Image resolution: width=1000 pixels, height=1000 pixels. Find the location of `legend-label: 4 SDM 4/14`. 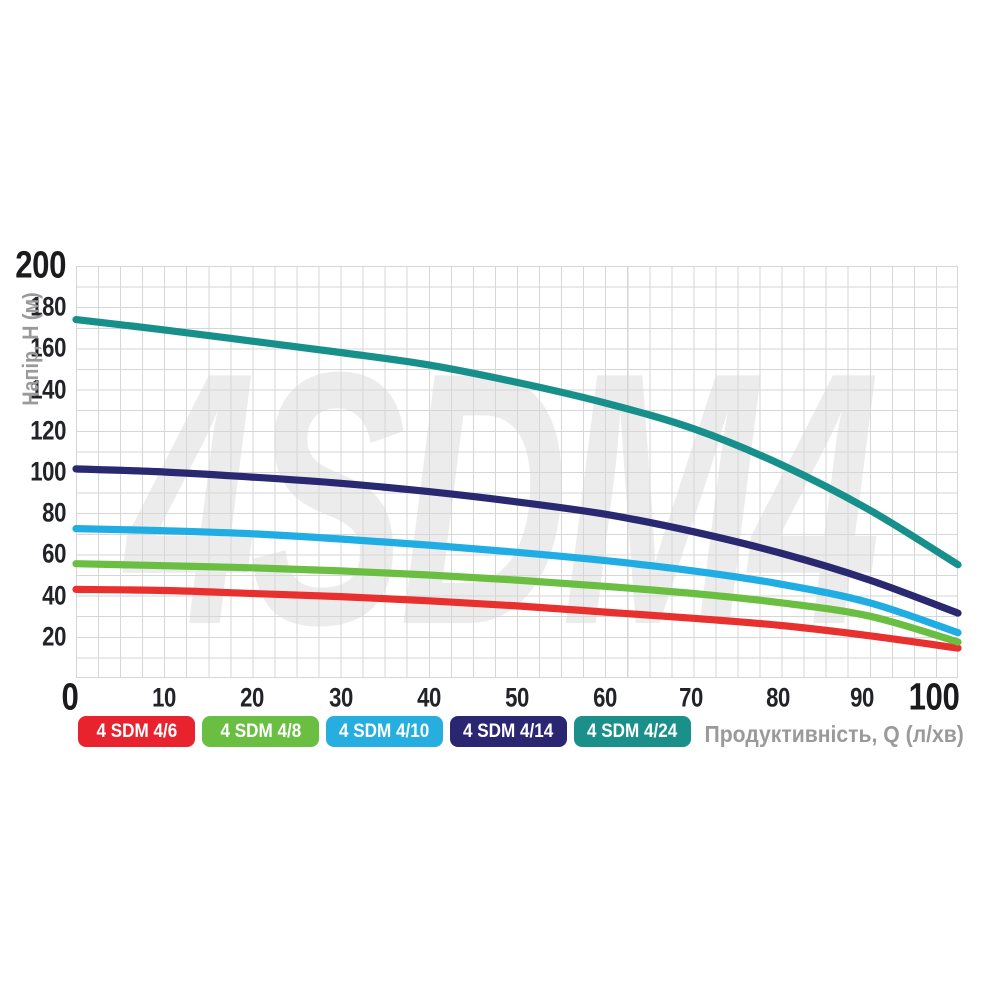

legend-label: 4 SDM 4/14 is located at coordinates (508, 731).